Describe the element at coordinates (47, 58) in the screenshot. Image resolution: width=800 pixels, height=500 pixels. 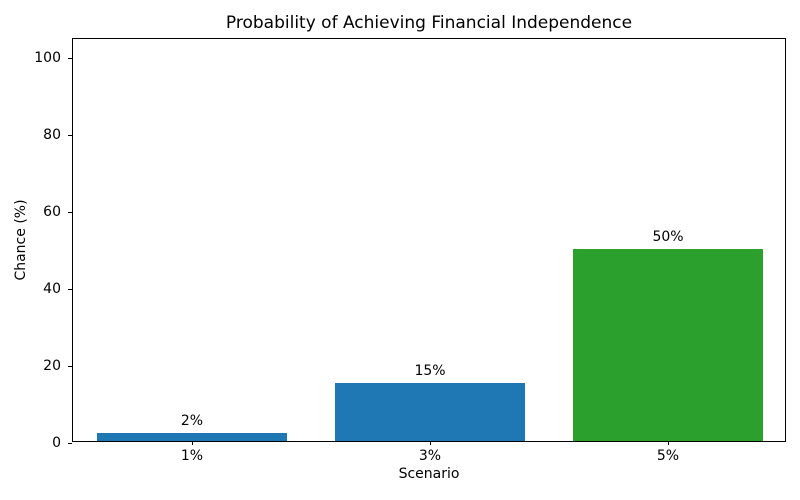
I see `y-tick-label: 100` at that location.